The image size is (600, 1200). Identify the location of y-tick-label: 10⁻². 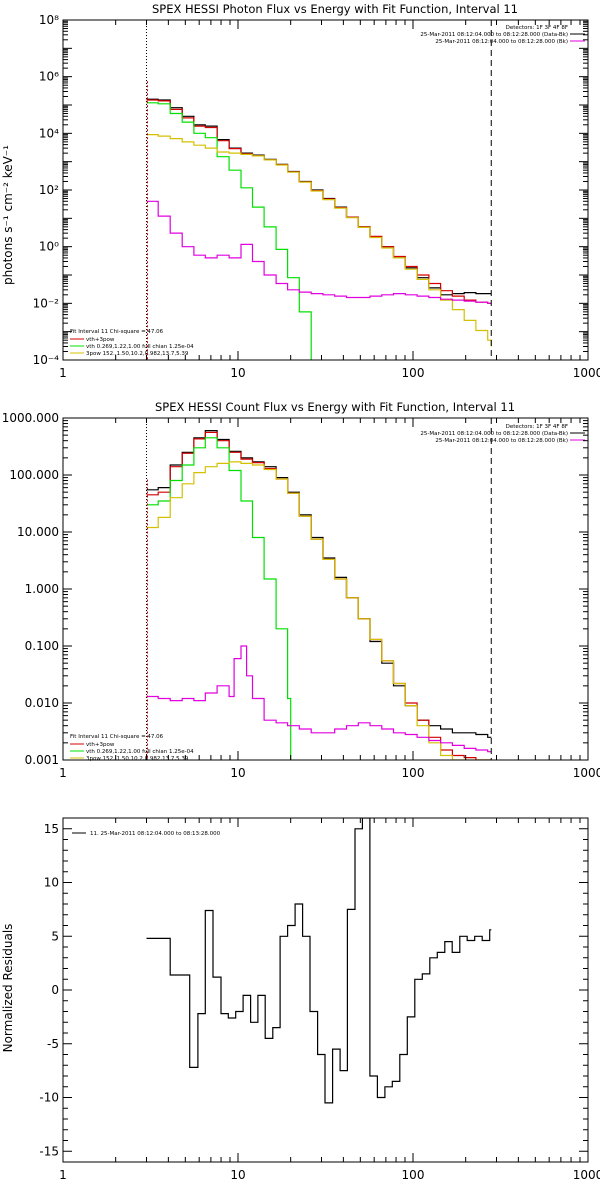
(46, 303).